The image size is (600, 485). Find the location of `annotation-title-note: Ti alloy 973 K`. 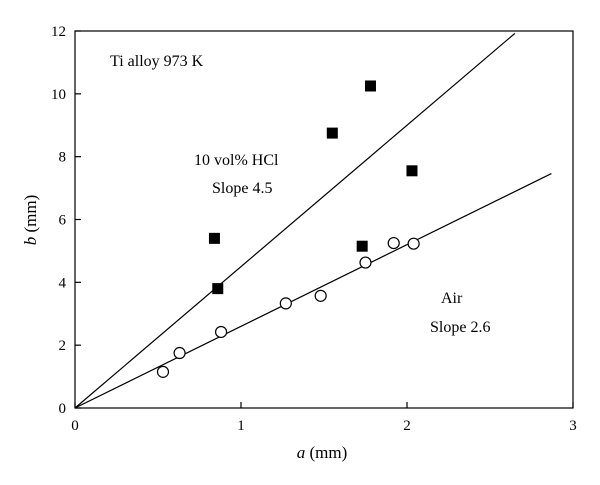

annotation-title-note: Ti alloy 973 K is located at coordinates (157, 61).